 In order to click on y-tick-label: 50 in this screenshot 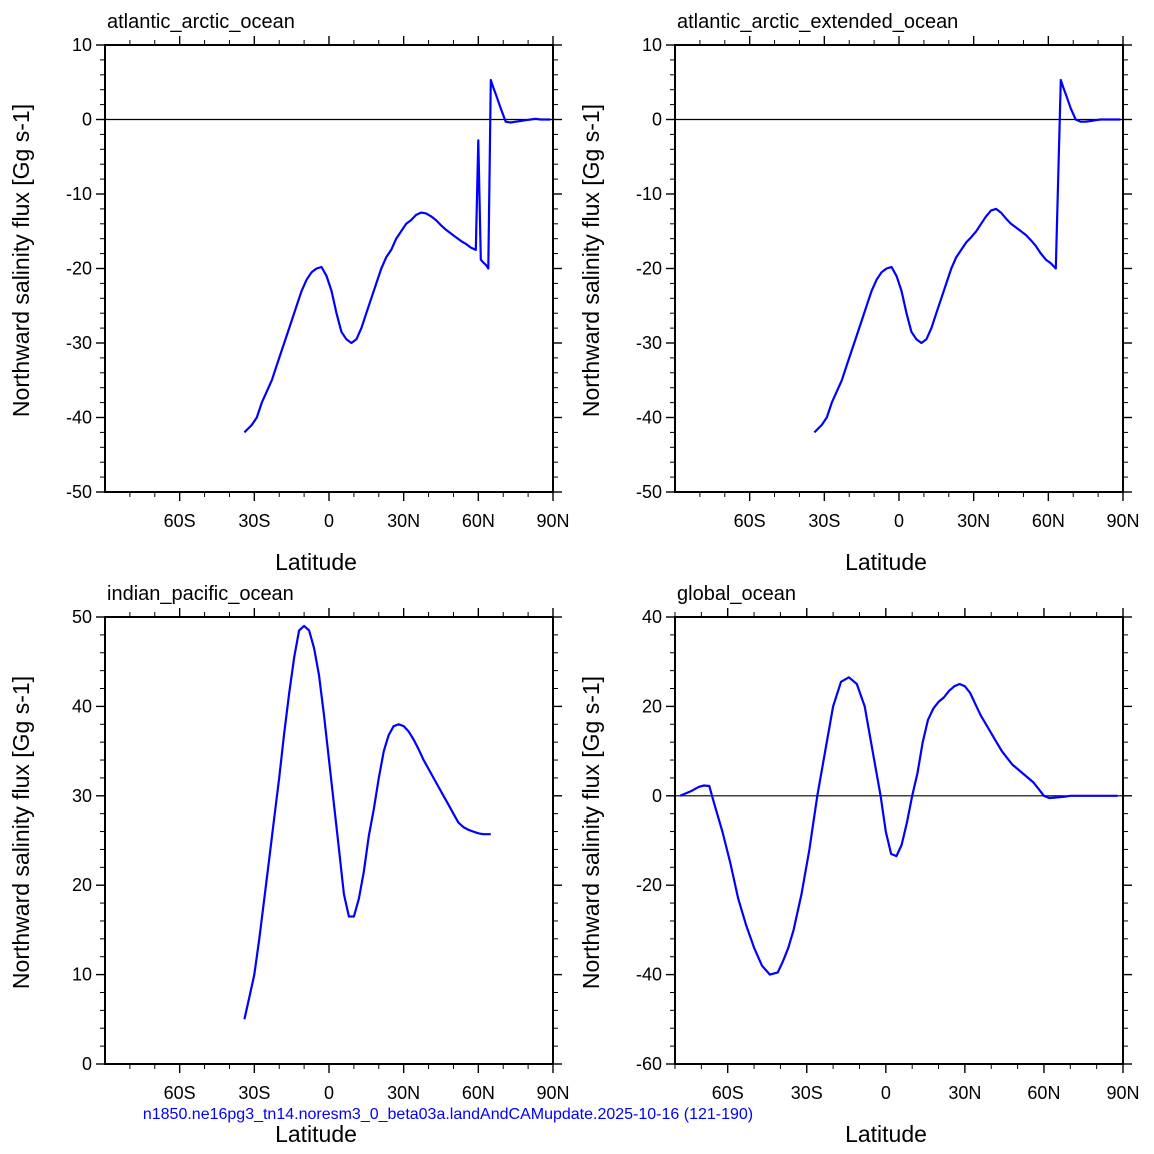, I will do `click(82, 617)`.